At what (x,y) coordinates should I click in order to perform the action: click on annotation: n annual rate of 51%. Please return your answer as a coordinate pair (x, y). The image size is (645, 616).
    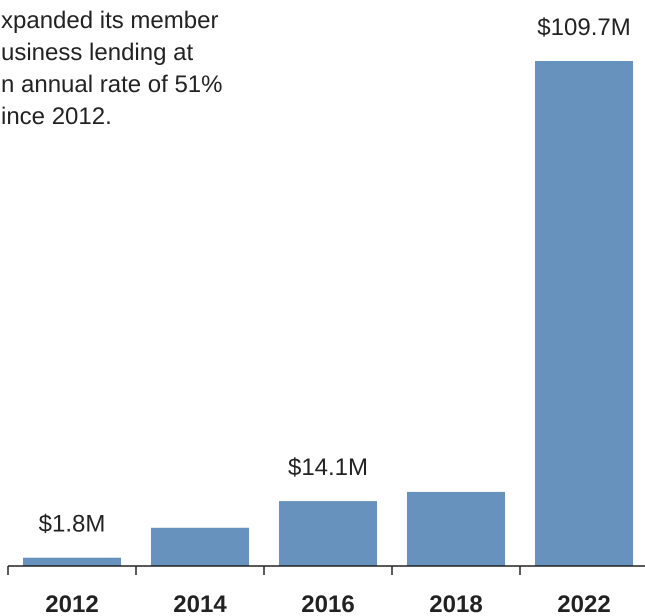
    Looking at the image, I should click on (111, 84).